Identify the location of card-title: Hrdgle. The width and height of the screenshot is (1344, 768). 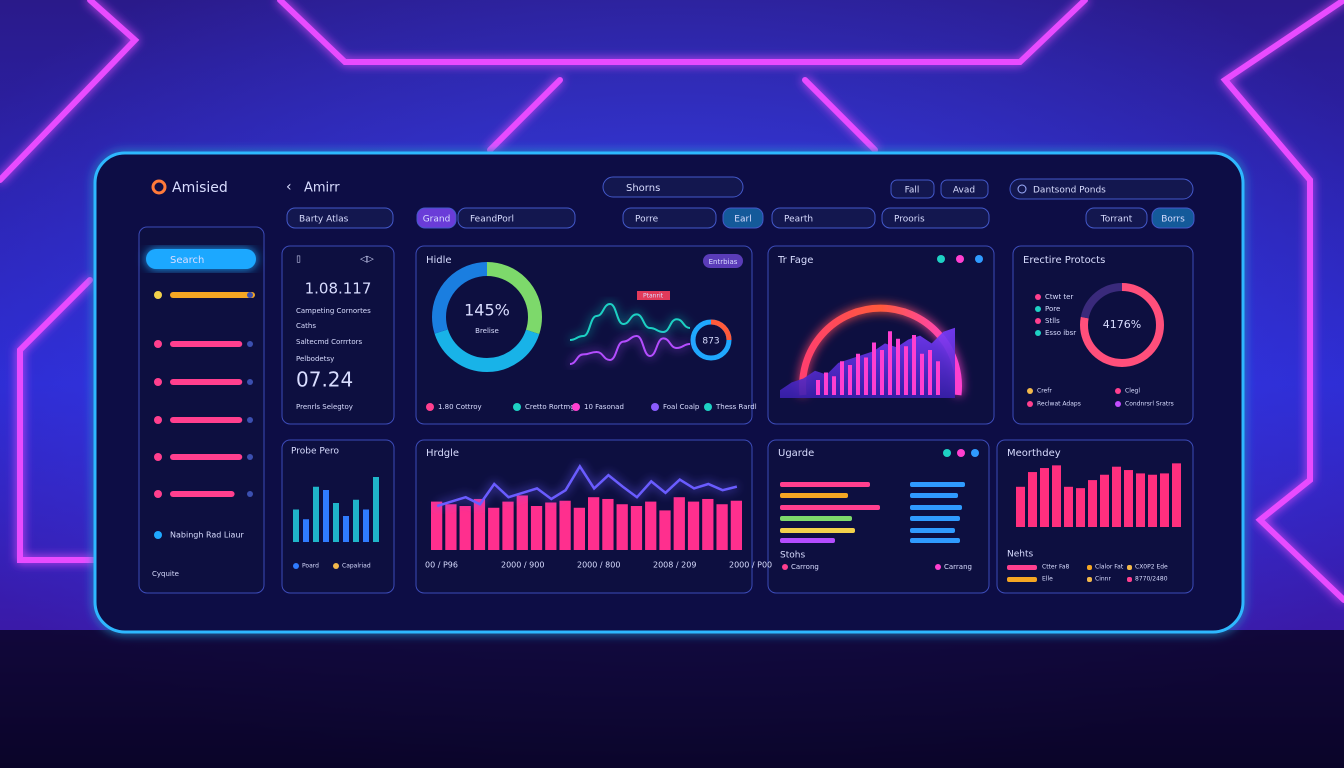
(442, 453).